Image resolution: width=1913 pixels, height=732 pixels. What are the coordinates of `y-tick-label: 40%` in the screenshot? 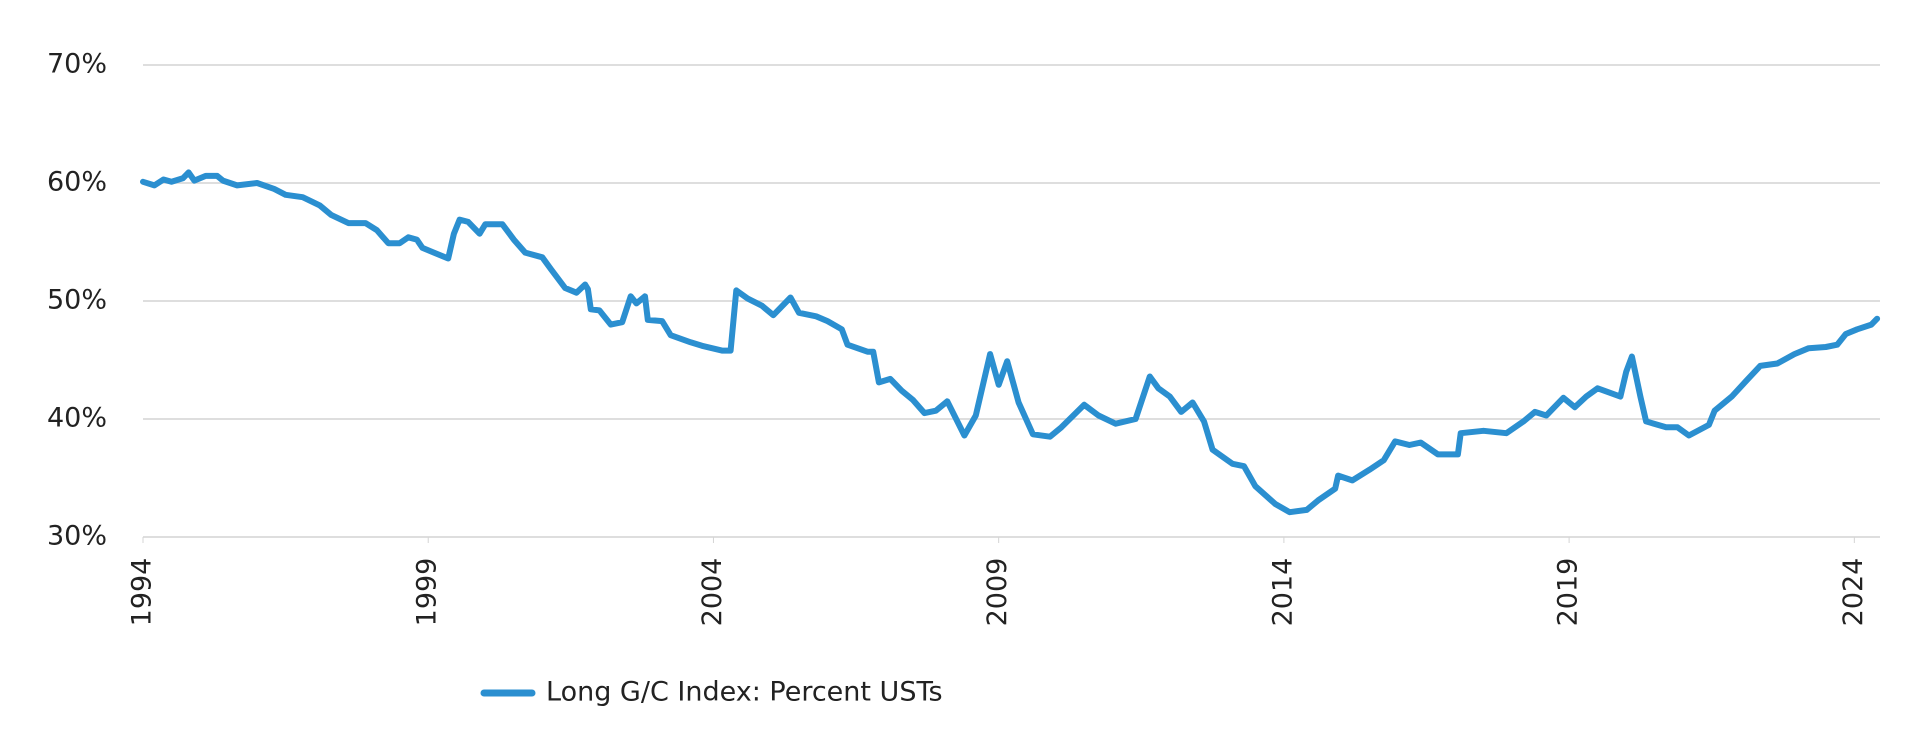 It's located at (77, 418).